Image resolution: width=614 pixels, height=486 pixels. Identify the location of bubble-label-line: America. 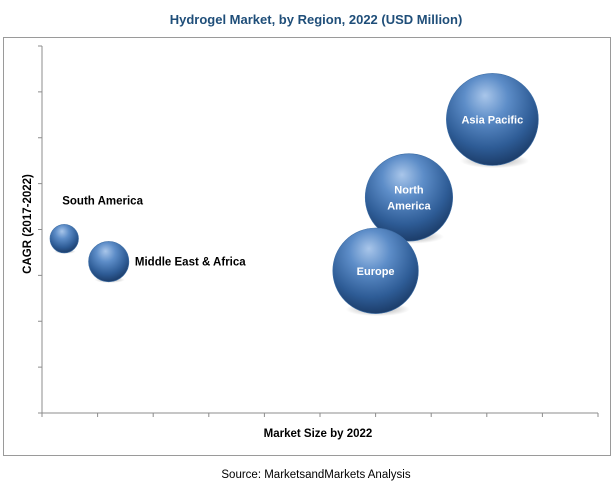
(409, 206).